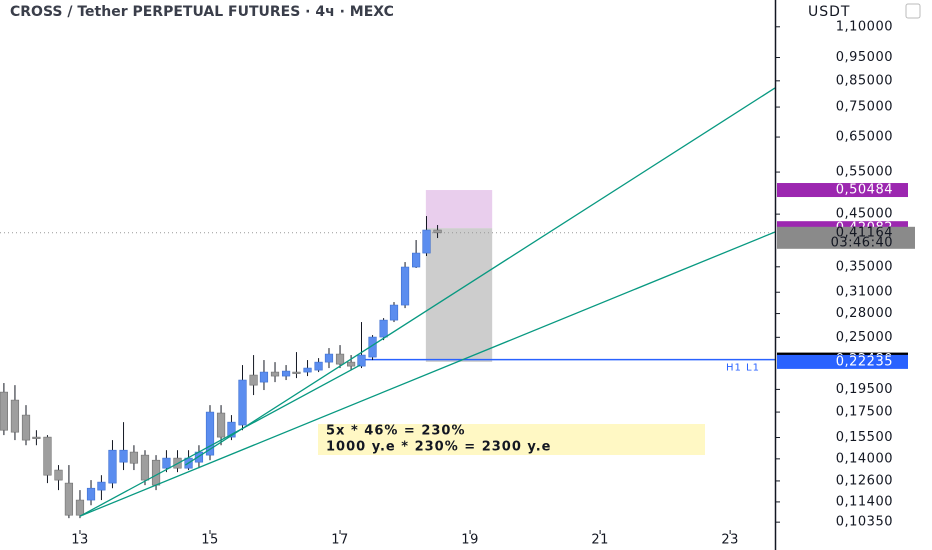 This screenshot has height=550, width=932. What do you see at coordinates (829, 12) in the screenshot?
I see `axis-title: USDT` at bounding box center [829, 12].